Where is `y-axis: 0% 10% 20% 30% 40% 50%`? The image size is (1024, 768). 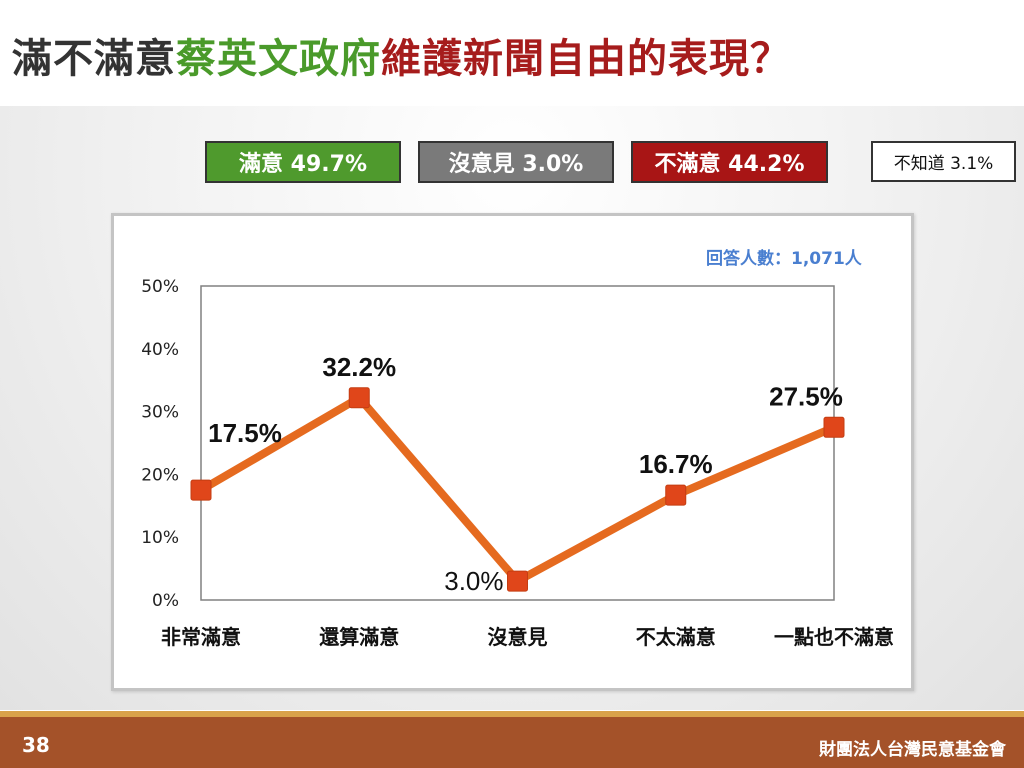
y-axis: 0% 10% 20% 30% 40% 50% is located at coordinates (160, 444).